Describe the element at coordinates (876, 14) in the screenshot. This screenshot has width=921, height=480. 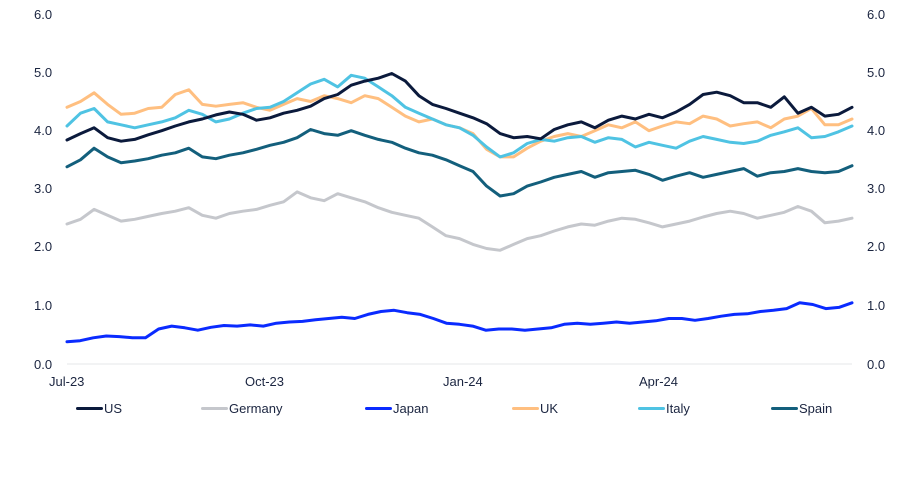
I see `y-tick-right: 6.0` at that location.